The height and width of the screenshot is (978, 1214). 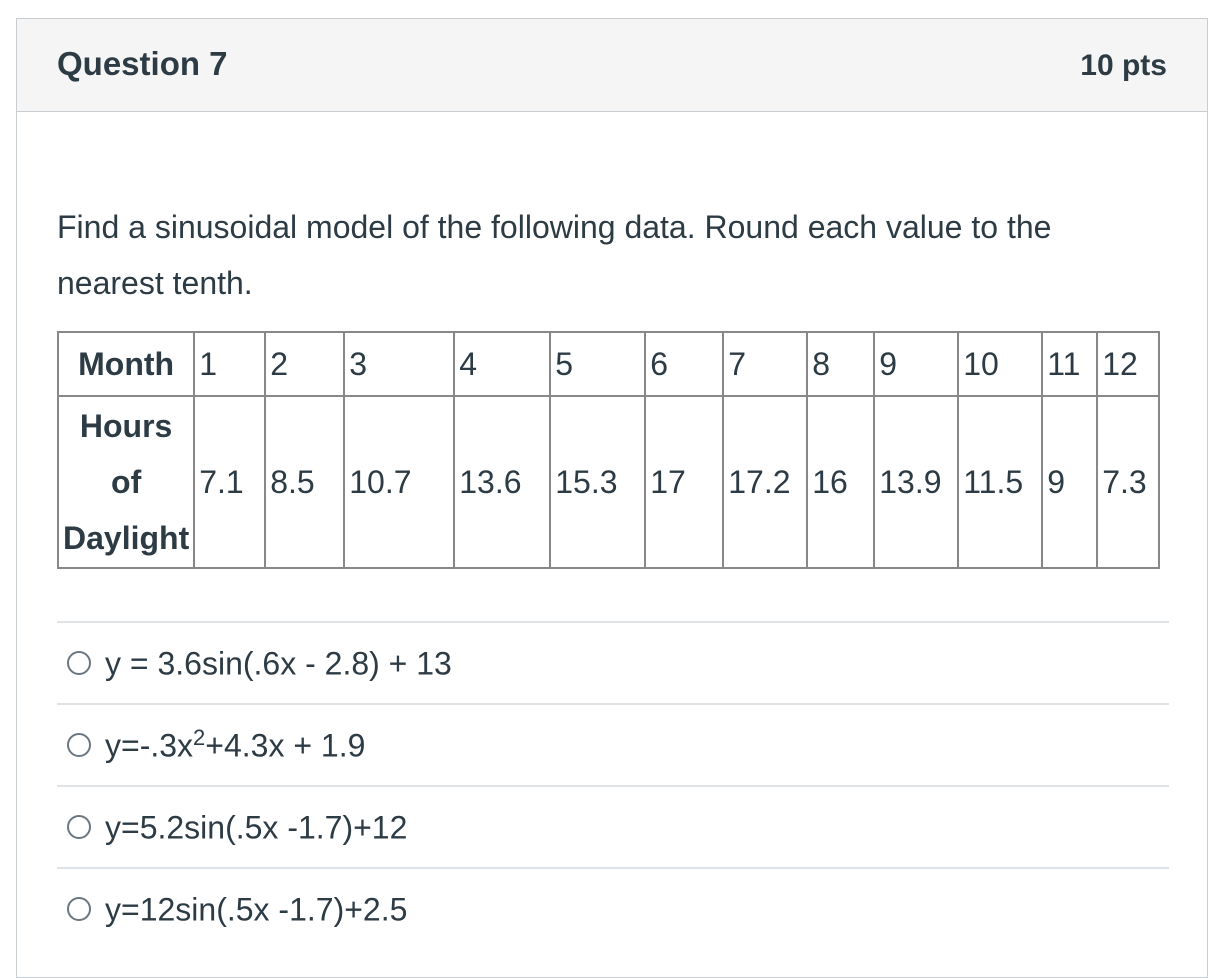 What do you see at coordinates (916, 364) in the screenshot?
I see `month-cell: 9` at bounding box center [916, 364].